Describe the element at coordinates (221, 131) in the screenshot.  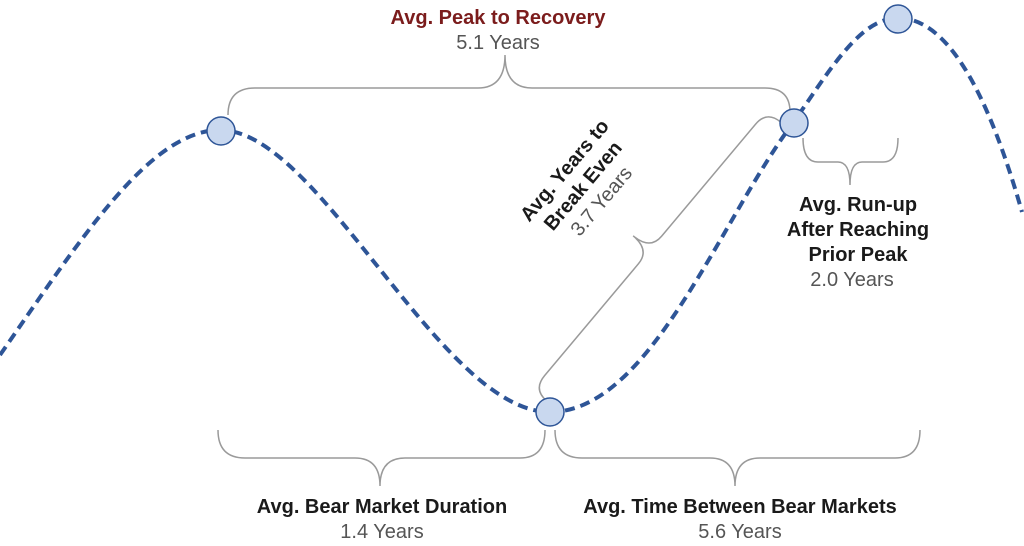
I see `peak-point` at that location.